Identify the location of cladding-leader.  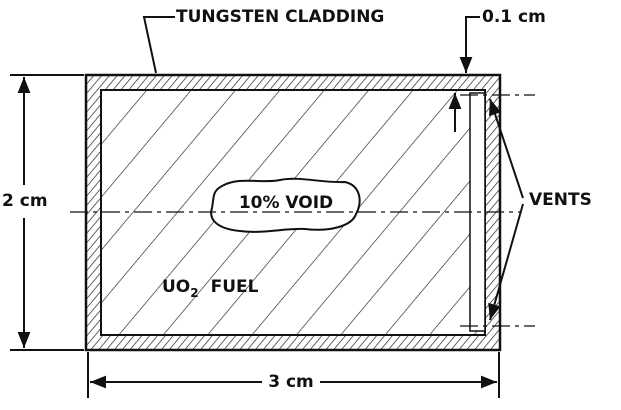
(158, 45).